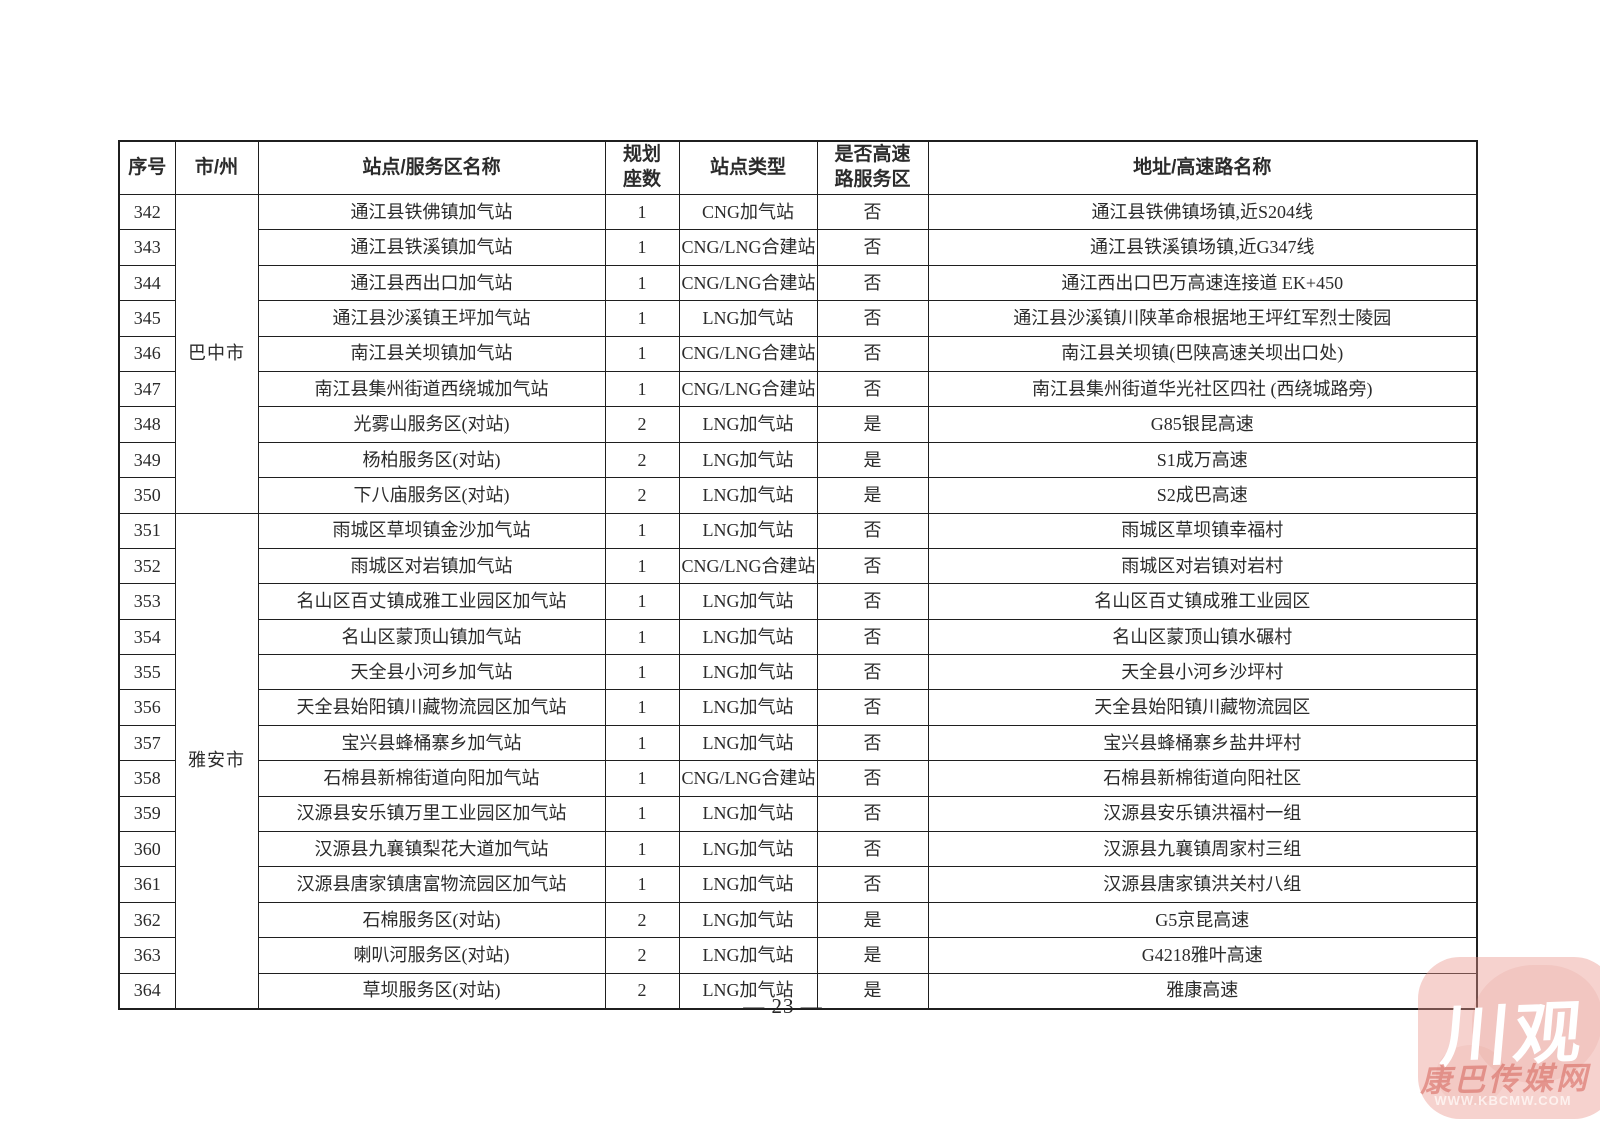  Describe the element at coordinates (798, 637) in the screenshot. I see `table-row: 354 名山区蒙顶山镇加气站 1 LNG加气站否名山区蒙顶山镇水碾村` at that location.